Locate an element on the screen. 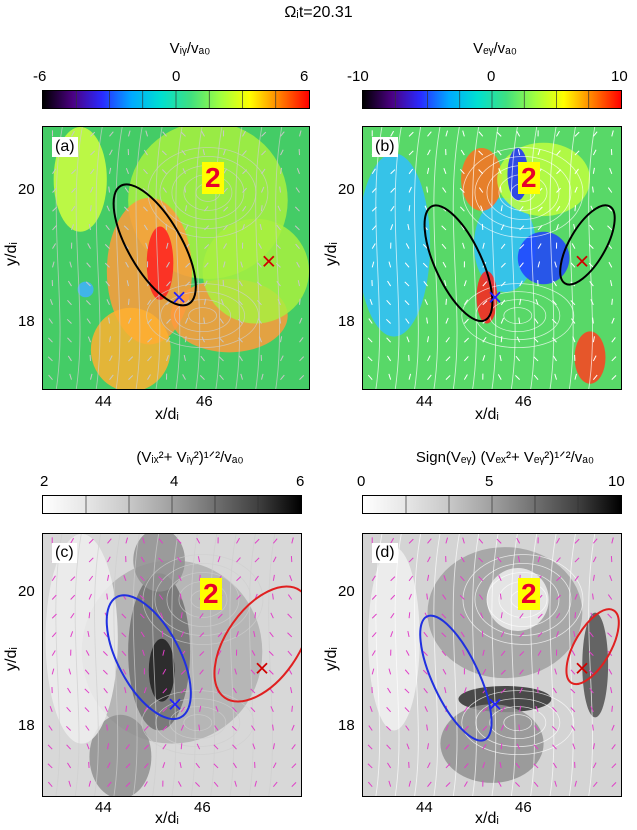  colorbar-label-a: Vᵢᵧ/vₐ₀ is located at coordinates (190, 48).